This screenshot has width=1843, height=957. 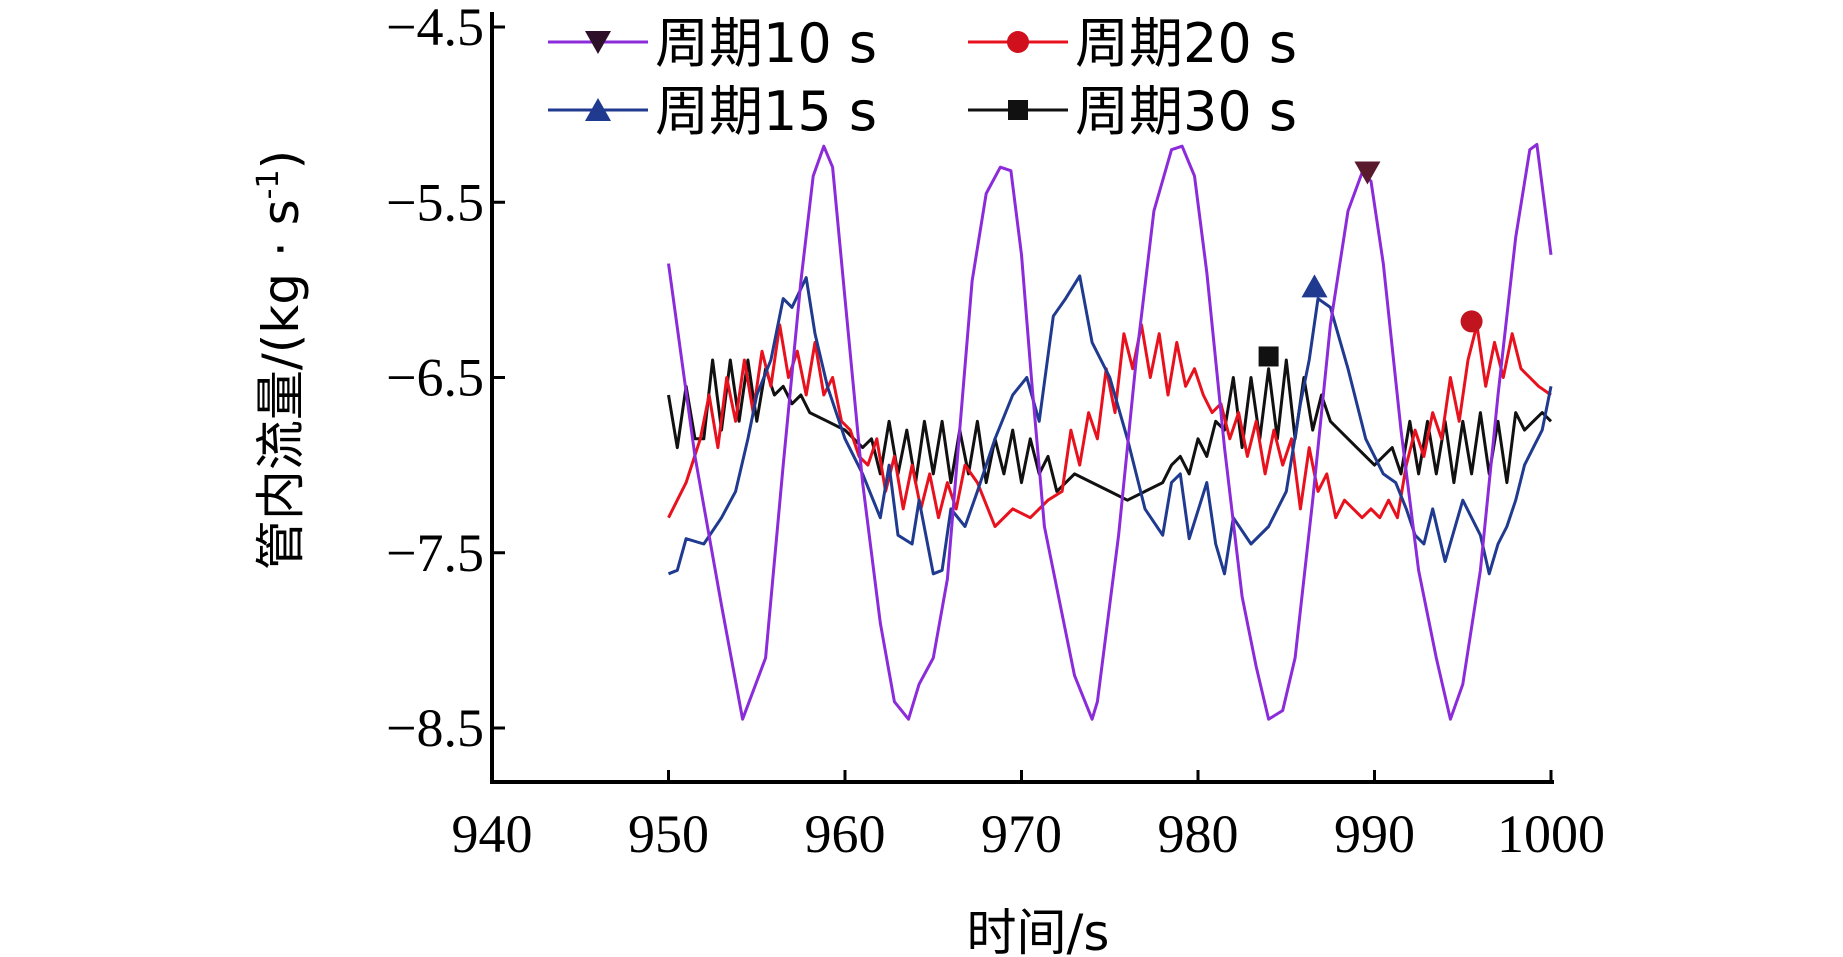 What do you see at coordinates (598, 42) in the screenshot?
I see `triangle-down-icon` at bounding box center [598, 42].